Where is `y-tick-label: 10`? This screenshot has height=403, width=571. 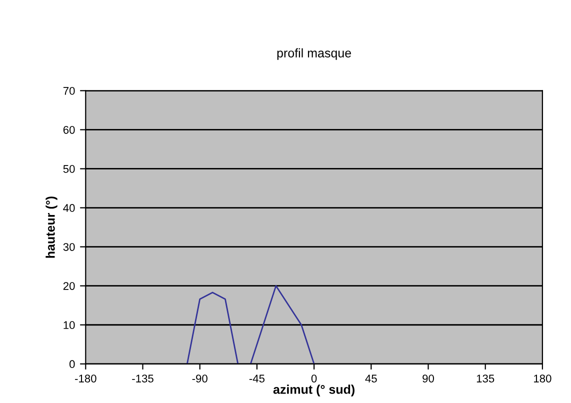 y-tick-label: 10 is located at coordinates (69, 325).